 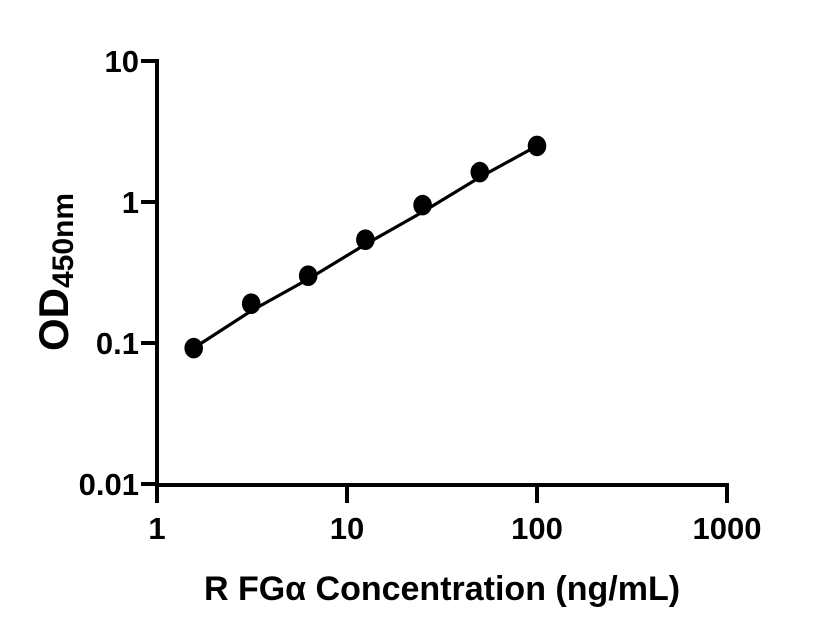 What do you see at coordinates (63, 240) in the screenshot?
I see `y-axis-title-subscript: 450nm` at bounding box center [63, 240].